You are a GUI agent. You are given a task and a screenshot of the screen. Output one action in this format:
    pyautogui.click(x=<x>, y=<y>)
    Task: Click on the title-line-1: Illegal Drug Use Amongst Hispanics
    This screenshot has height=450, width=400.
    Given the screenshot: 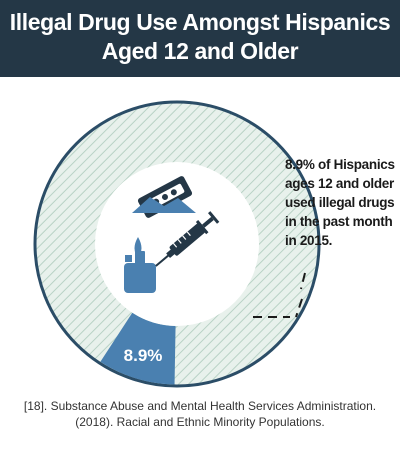 What is the action you would take?
    pyautogui.click(x=200, y=22)
    